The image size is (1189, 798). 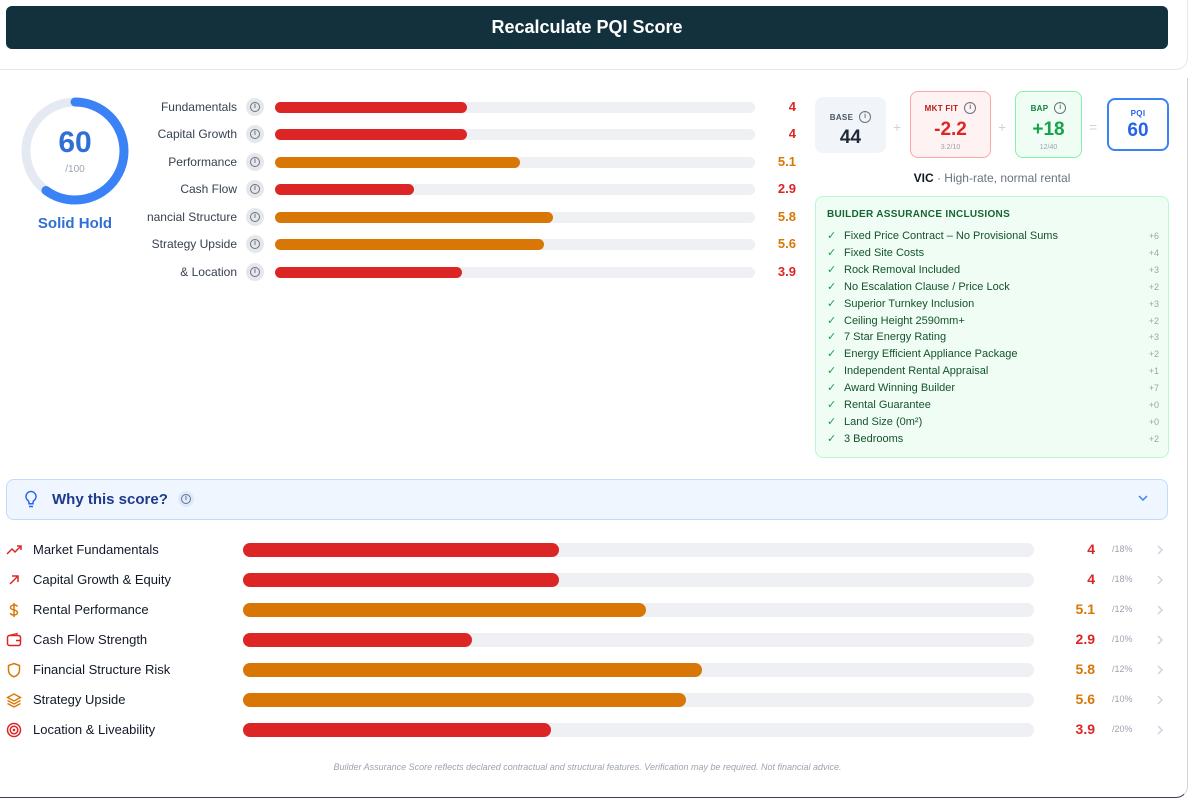 I want to click on region-line: VIC · High-rate, normal rental, so click(x=992, y=178).